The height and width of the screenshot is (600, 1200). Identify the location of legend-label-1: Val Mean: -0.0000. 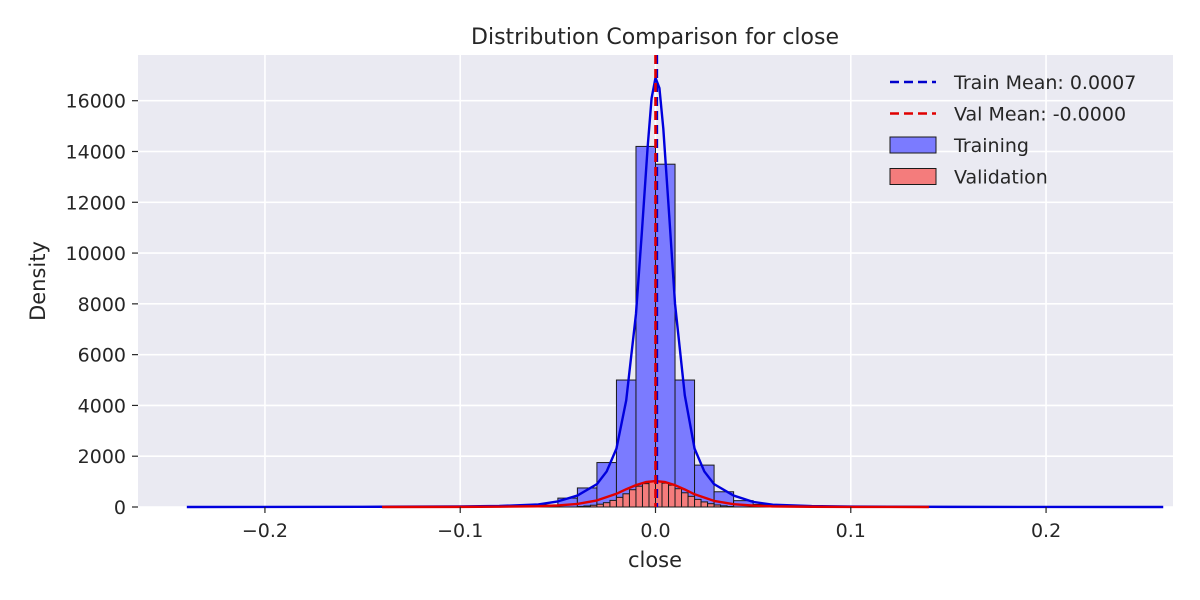
(1040, 115).